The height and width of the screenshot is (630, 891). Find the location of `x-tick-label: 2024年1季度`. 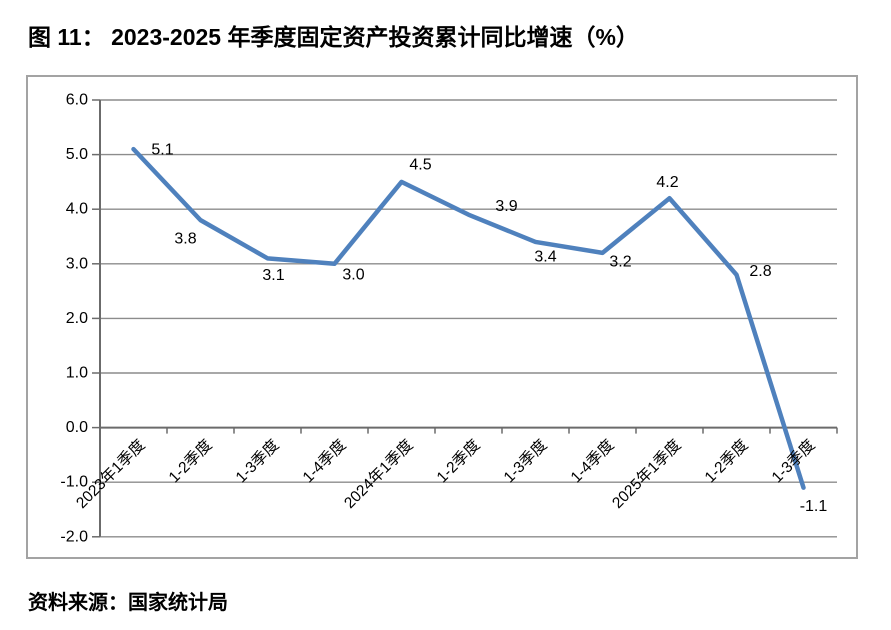

x-tick-label: 2024年1季度 is located at coordinates (378, 474).